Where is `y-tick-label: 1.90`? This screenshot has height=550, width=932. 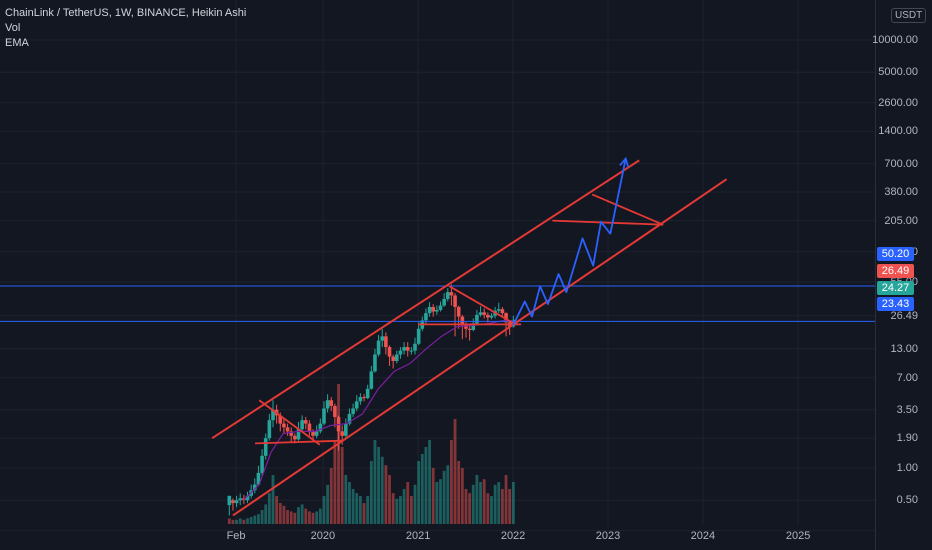
y-tick-label: 1.90 is located at coordinates (907, 438).